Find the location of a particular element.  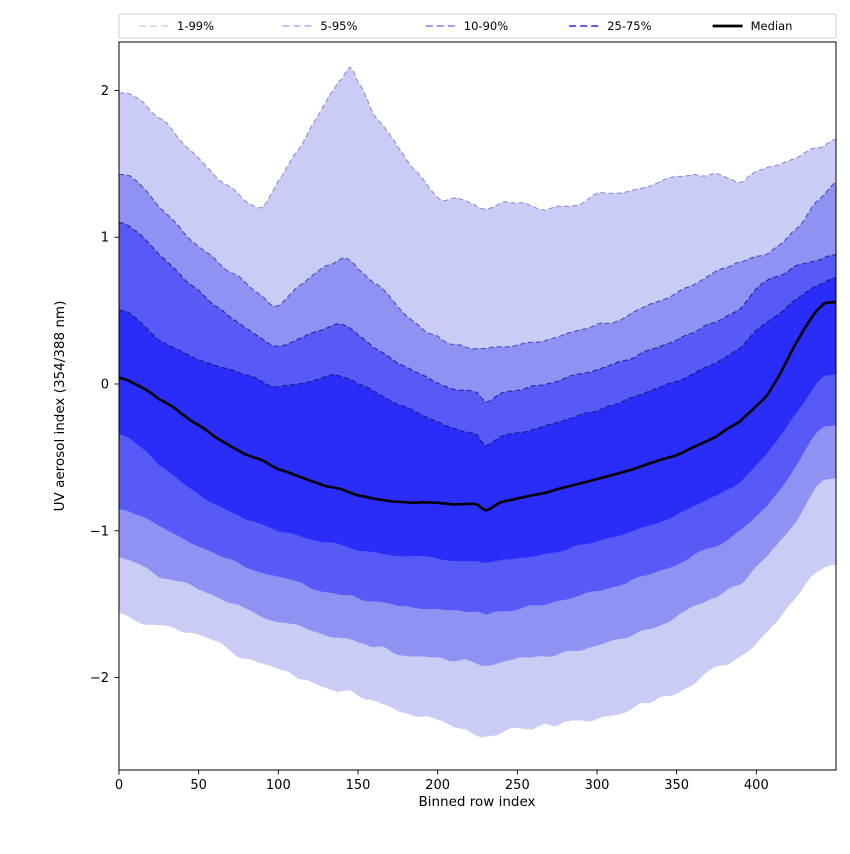

x-tick-label: 0 is located at coordinates (119, 785).